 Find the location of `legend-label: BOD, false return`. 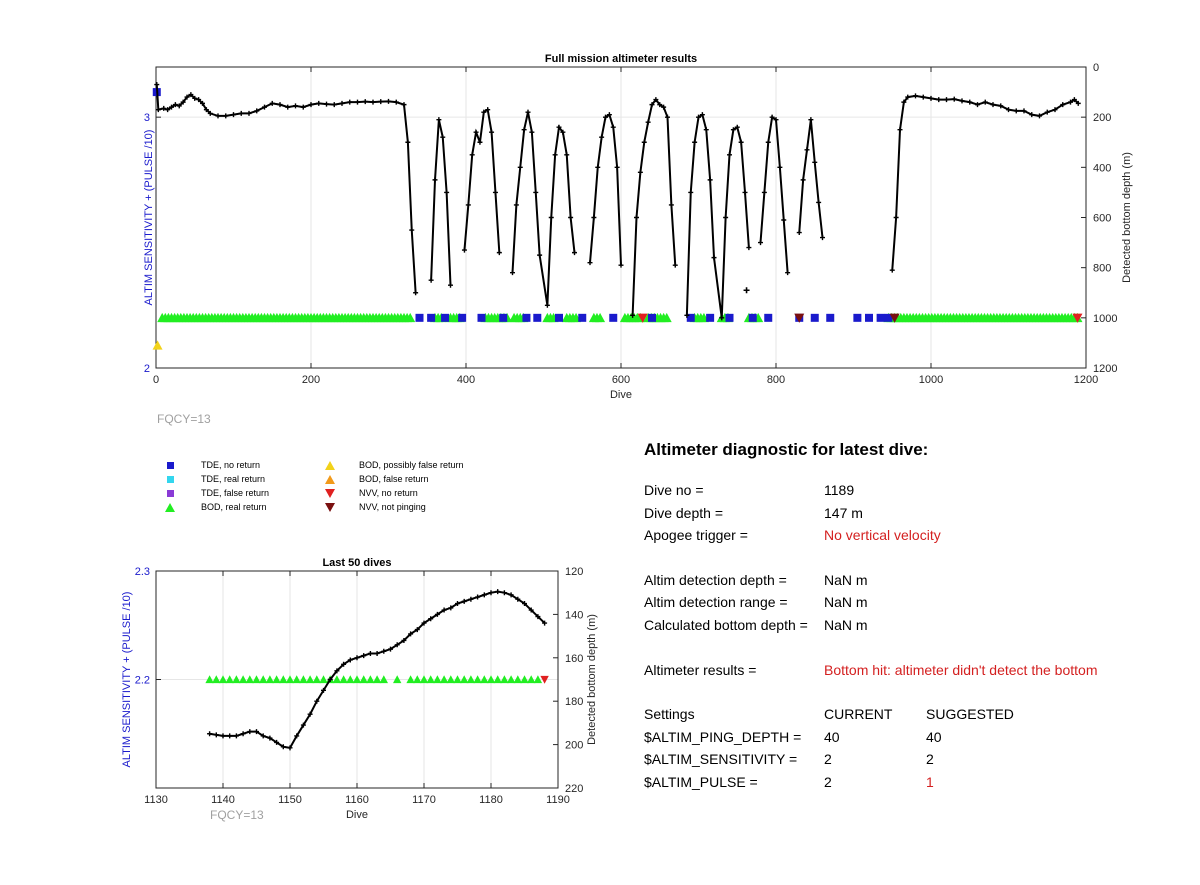

legend-label: BOD, false return is located at coordinates (394, 479).